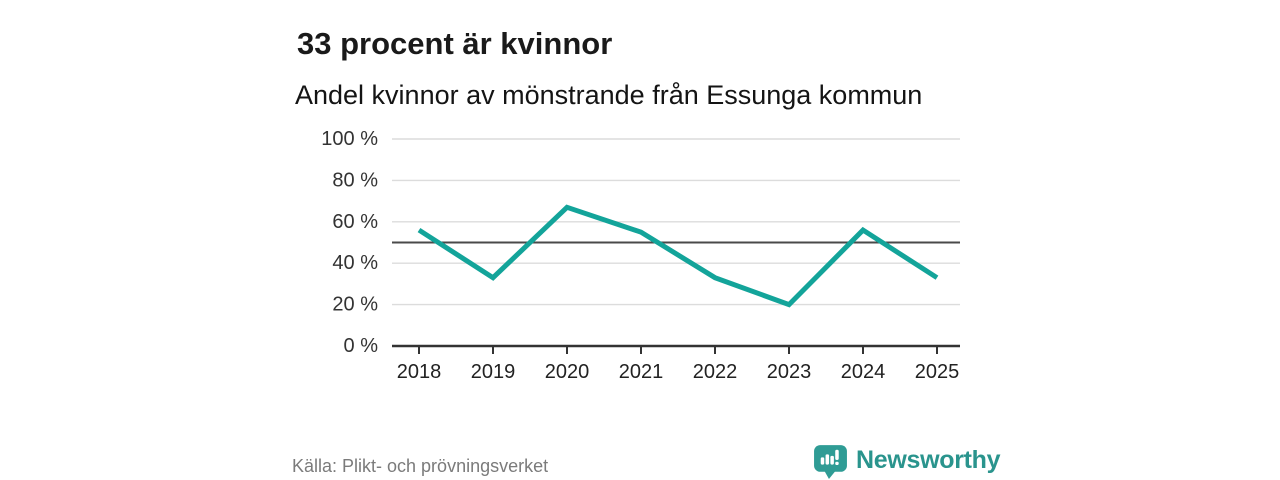 The image size is (1280, 480). What do you see at coordinates (678, 256) in the screenshot?
I see `data-line-series` at bounding box center [678, 256].